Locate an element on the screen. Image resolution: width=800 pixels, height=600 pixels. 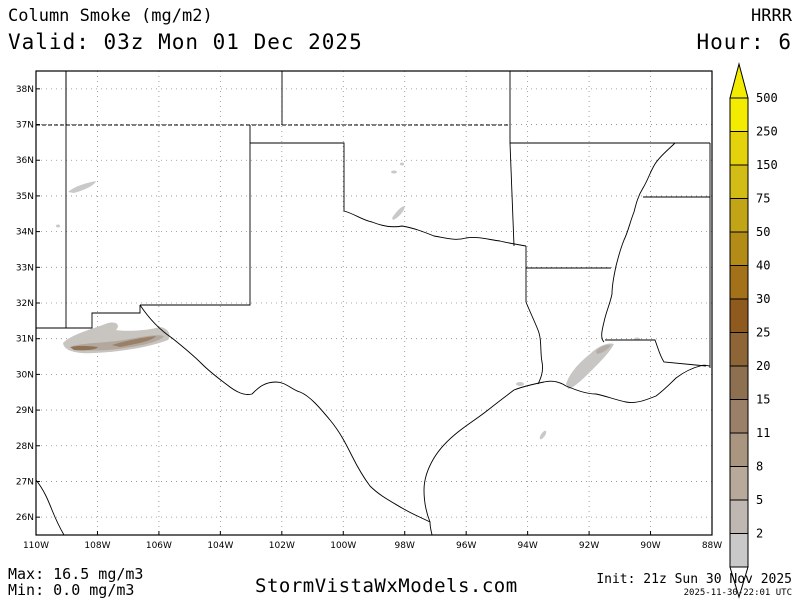
border-red-river is located at coordinates (435, 228).